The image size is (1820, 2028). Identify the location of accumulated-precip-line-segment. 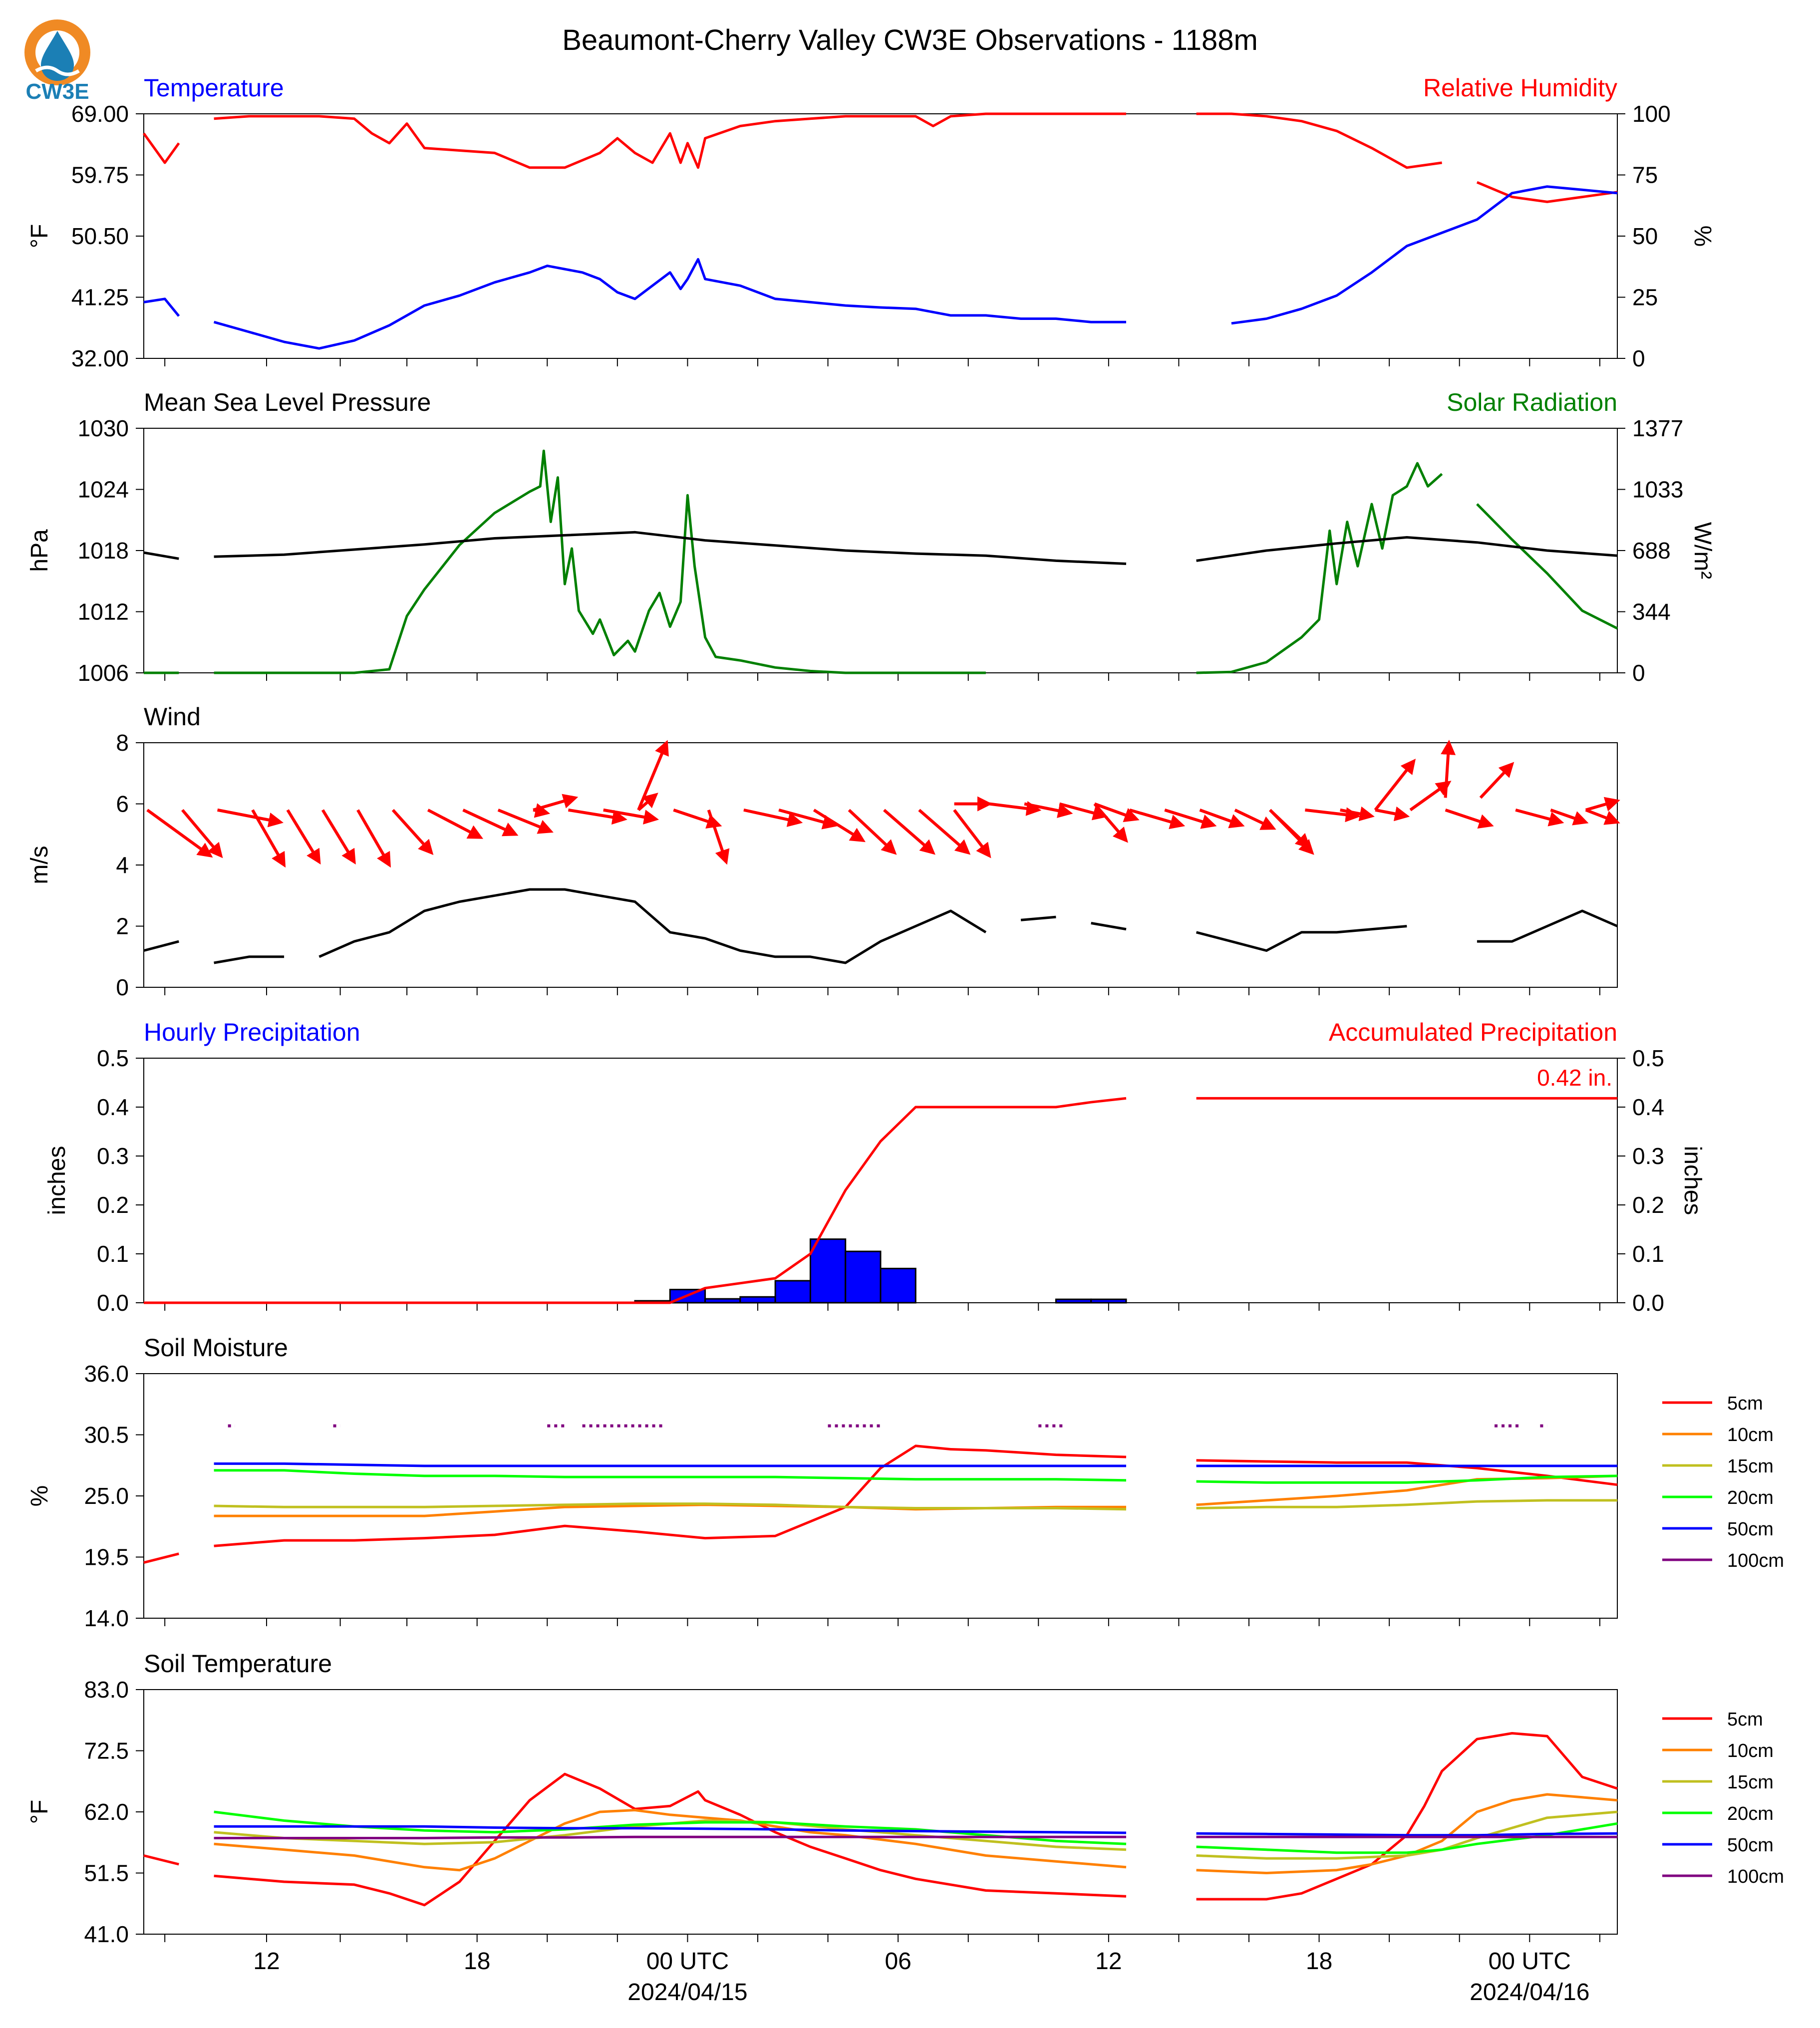
(635, 1200).